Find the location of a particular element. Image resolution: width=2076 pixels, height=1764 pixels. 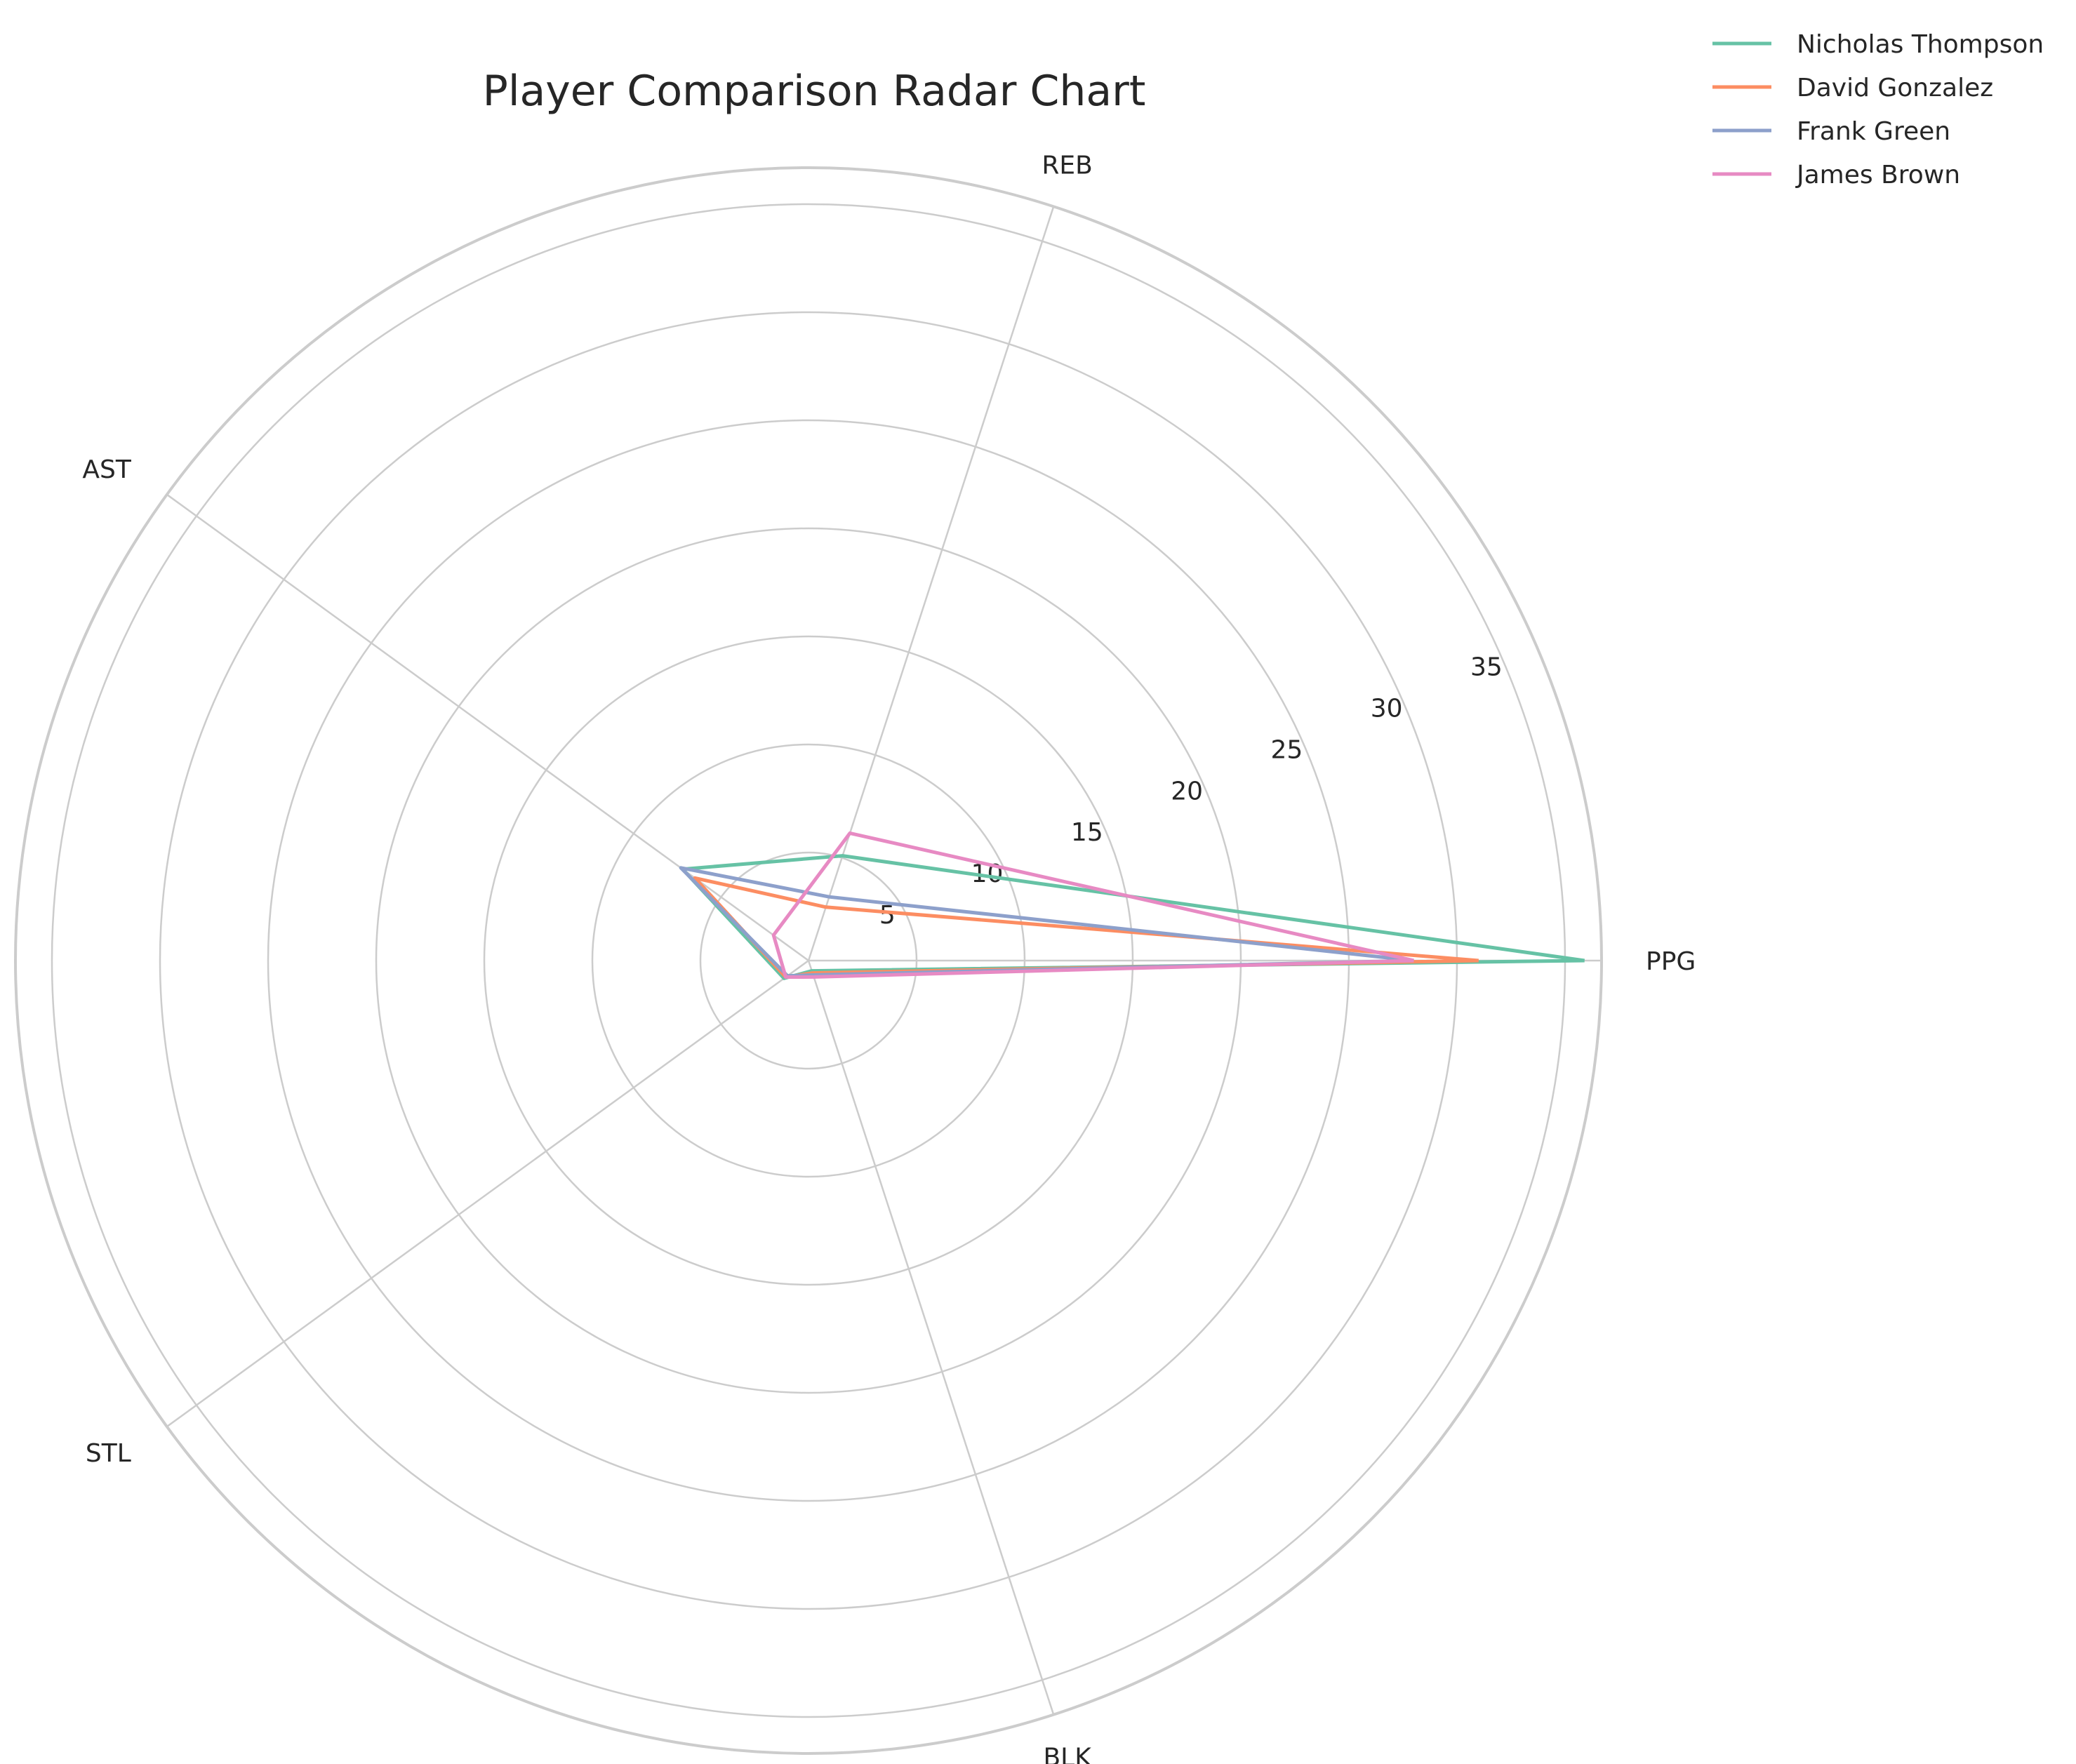

axis-label-blk: BLK is located at coordinates (1067, 1754).